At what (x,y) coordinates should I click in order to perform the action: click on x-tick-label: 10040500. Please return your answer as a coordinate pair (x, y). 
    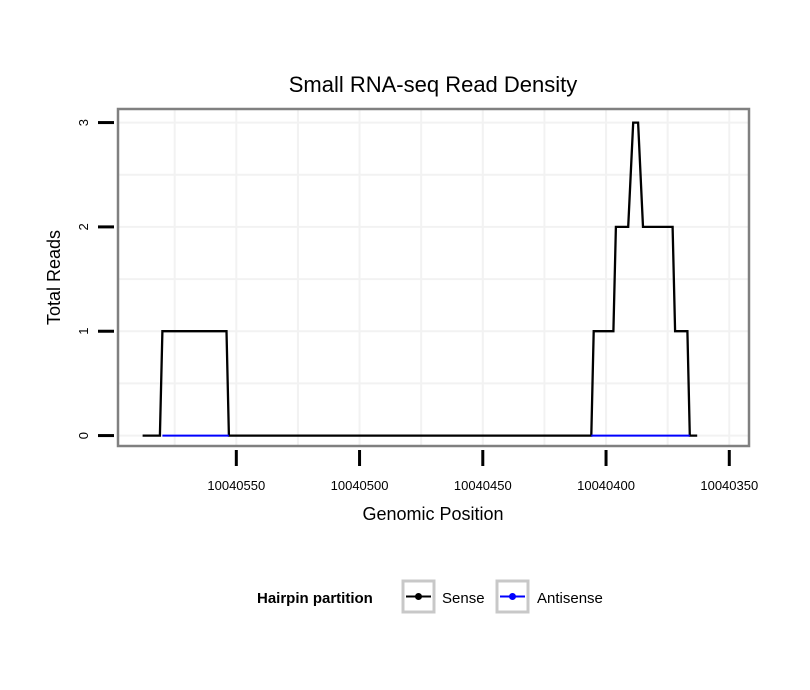
    Looking at the image, I should click on (360, 485).